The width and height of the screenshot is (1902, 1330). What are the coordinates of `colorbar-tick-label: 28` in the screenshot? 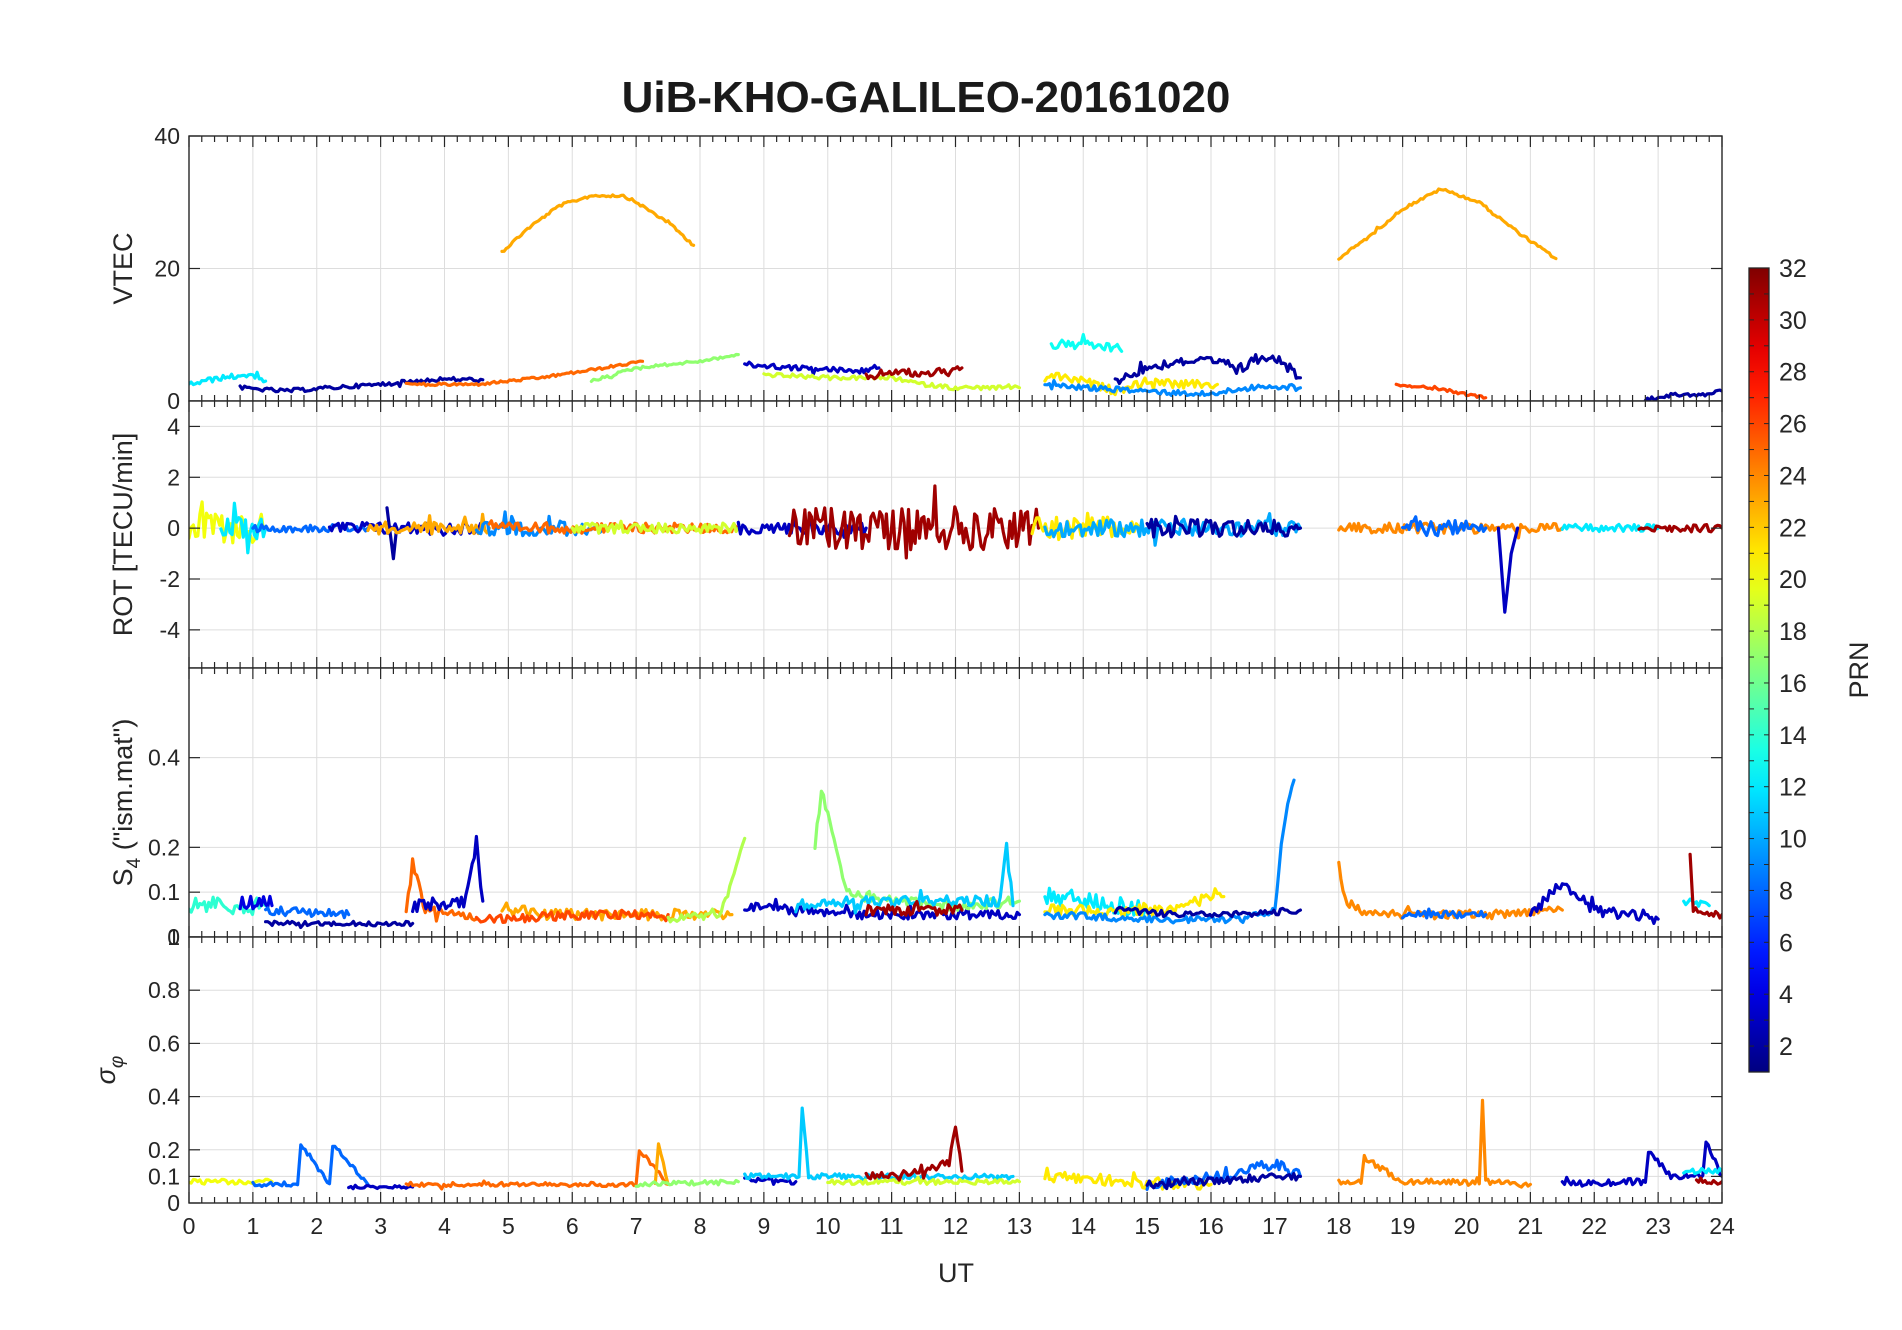 It's located at (1793, 373).